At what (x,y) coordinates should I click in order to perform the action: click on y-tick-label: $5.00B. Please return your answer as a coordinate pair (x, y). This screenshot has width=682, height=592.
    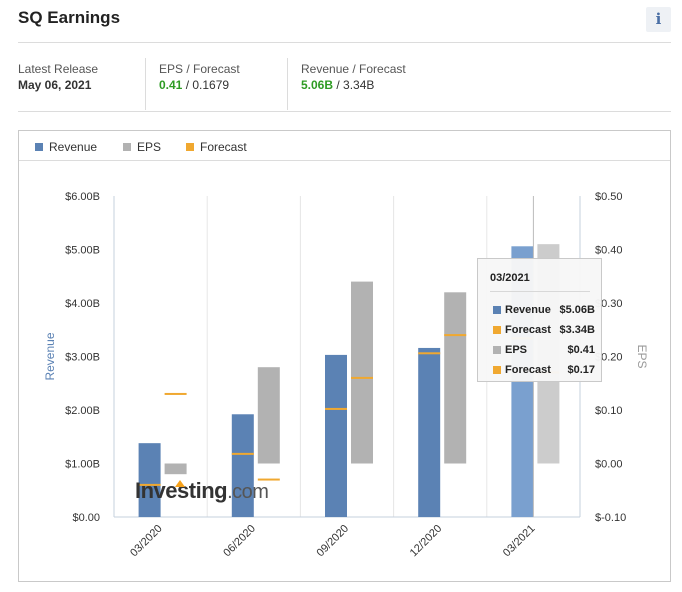
    Looking at the image, I should click on (82, 251).